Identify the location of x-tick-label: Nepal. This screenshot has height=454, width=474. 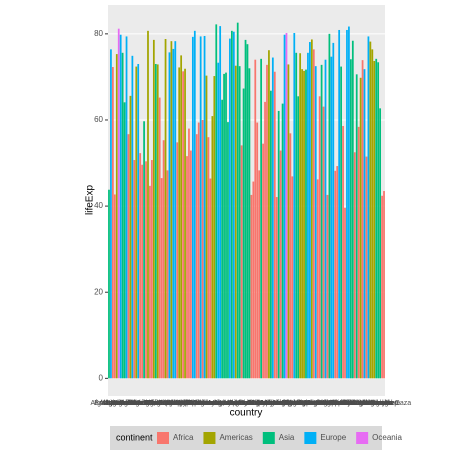
(282, 403).